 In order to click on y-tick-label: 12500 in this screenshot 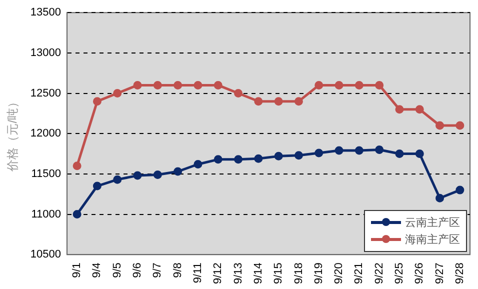, I will do `click(45, 93)`.